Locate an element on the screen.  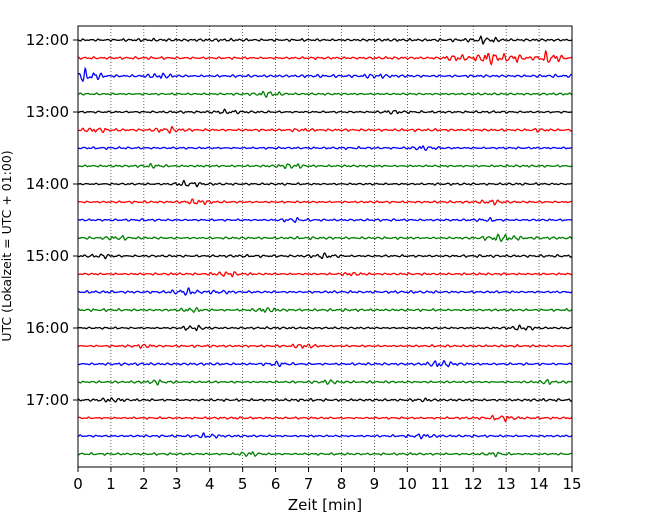
x-tick-label-14: 14 is located at coordinates (539, 484).